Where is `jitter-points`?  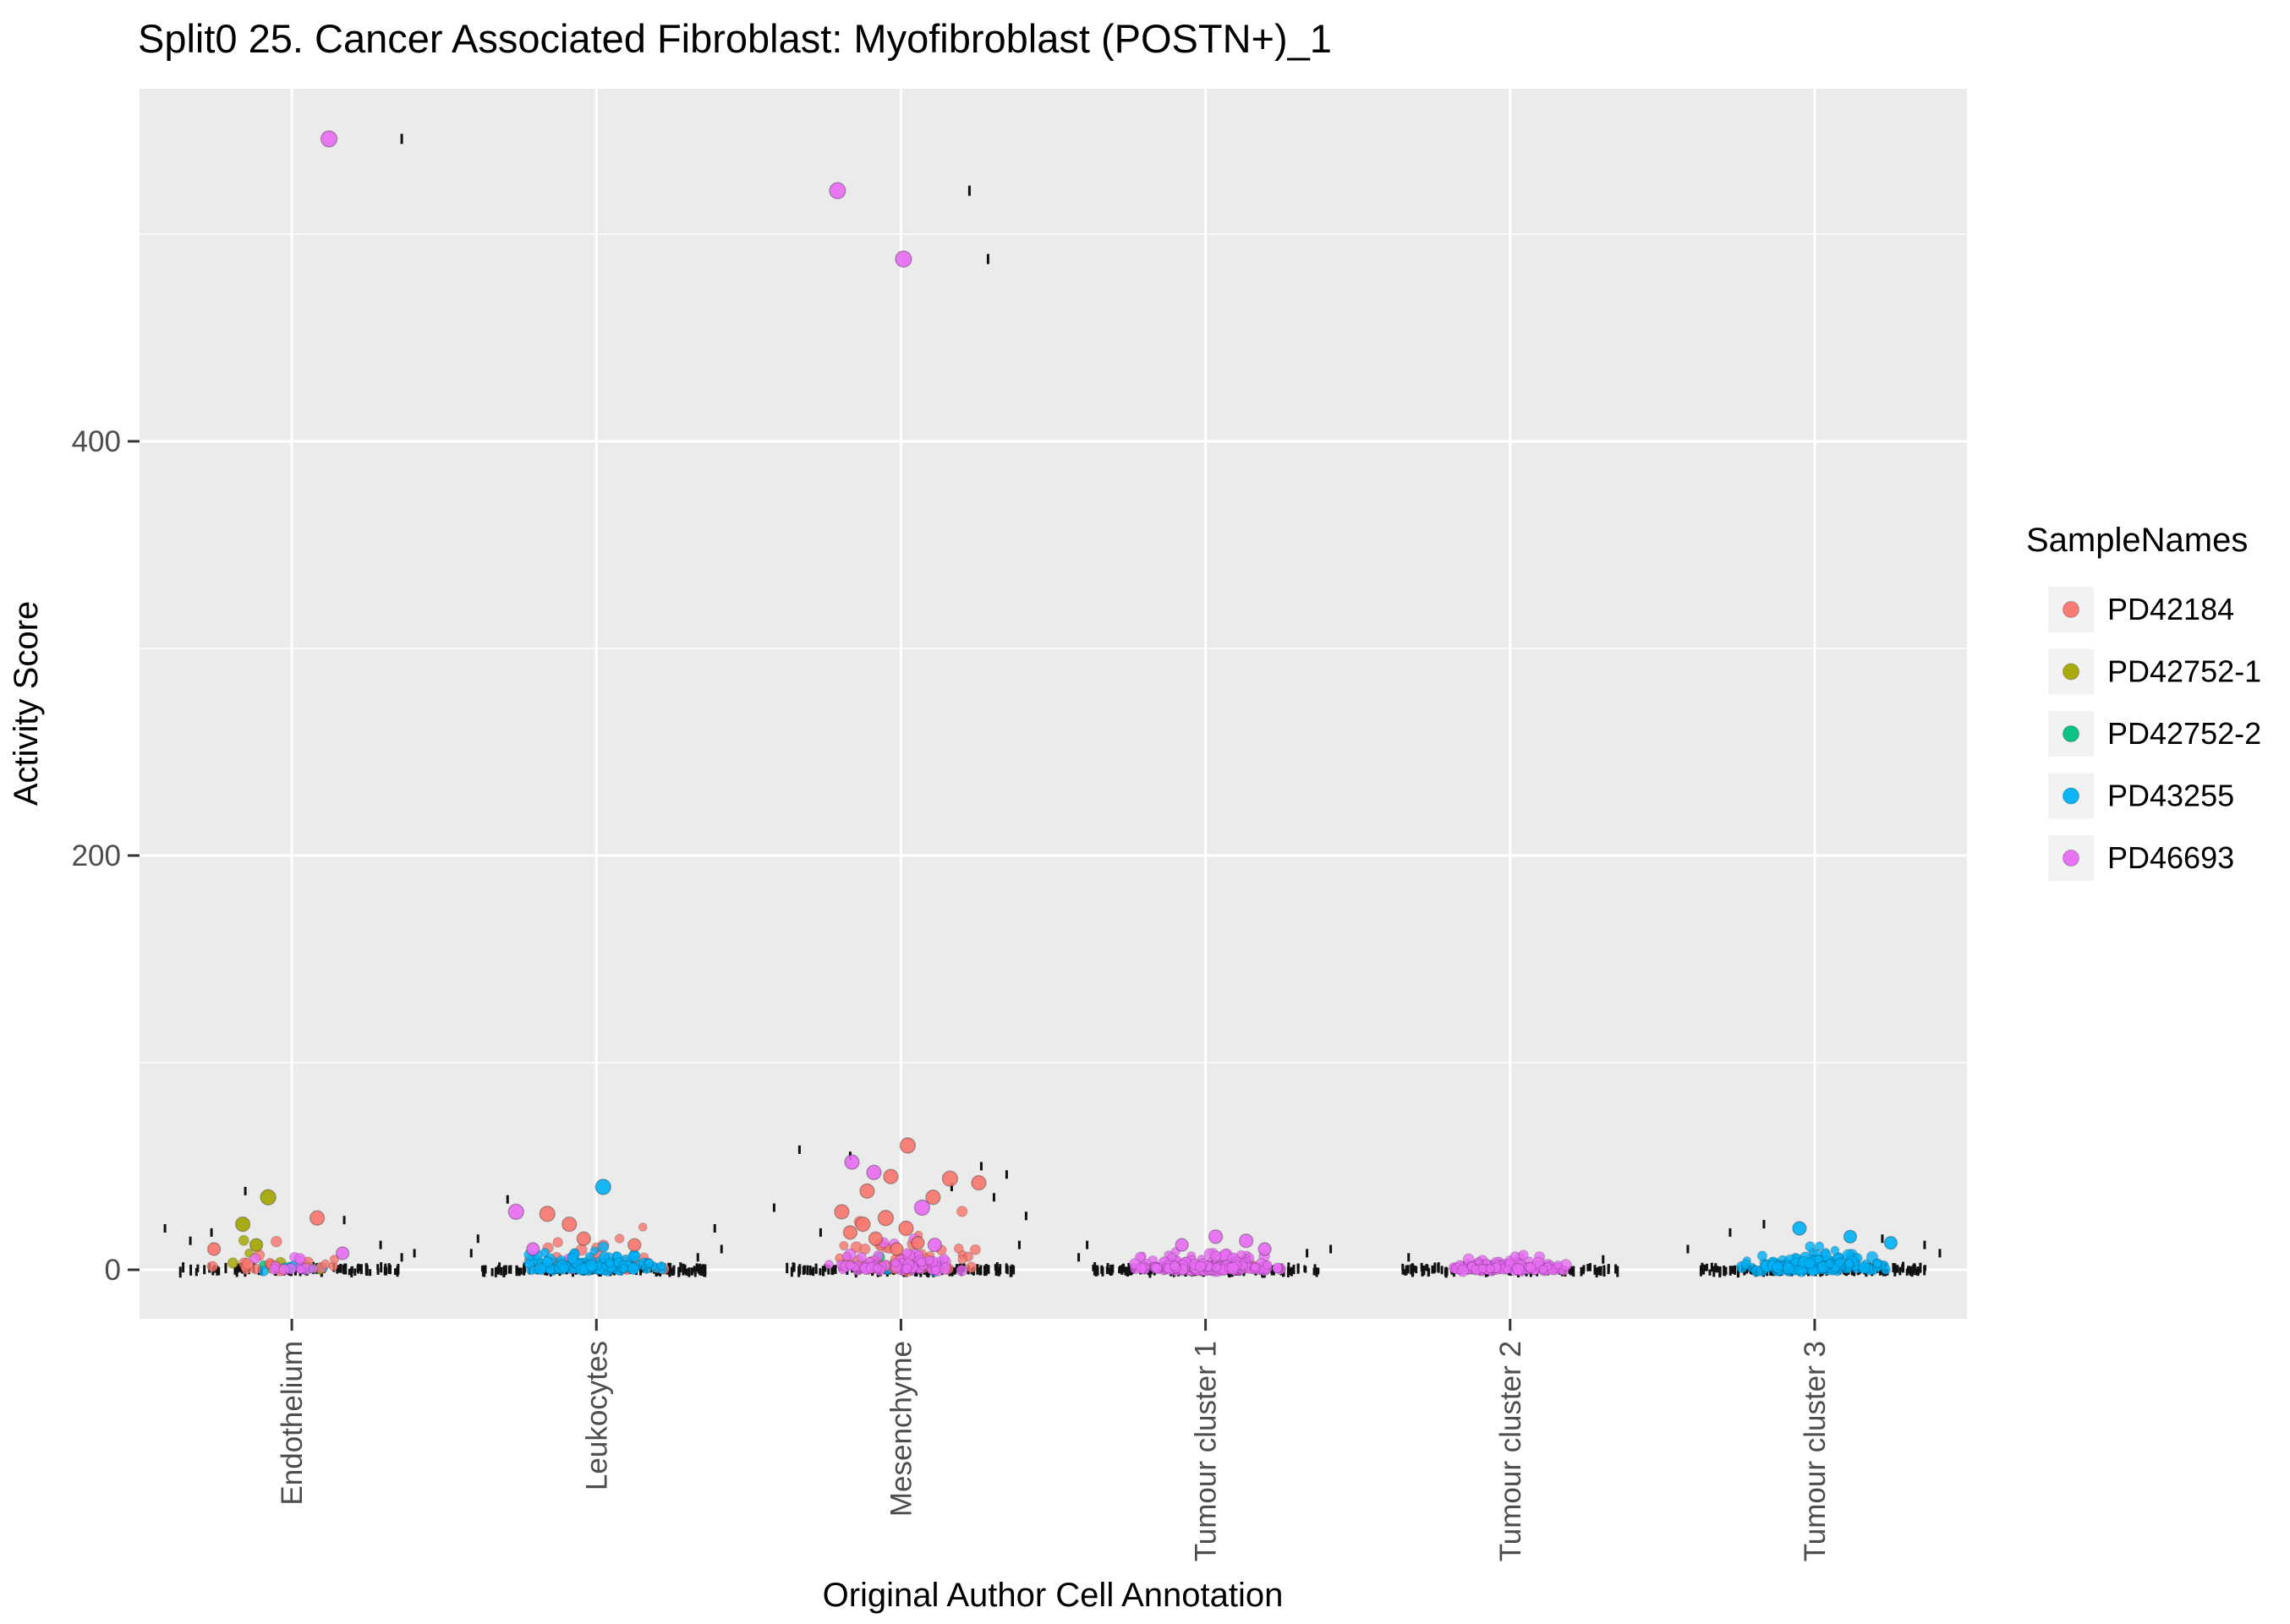
jitter-points is located at coordinates (1048, 1241).